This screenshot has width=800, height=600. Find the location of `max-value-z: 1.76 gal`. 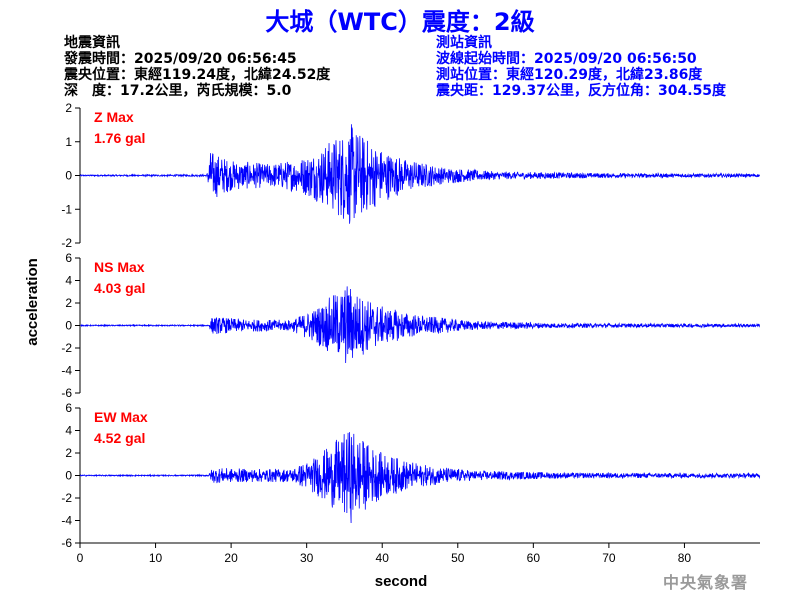

max-value-z: 1.76 gal is located at coordinates (119, 138).